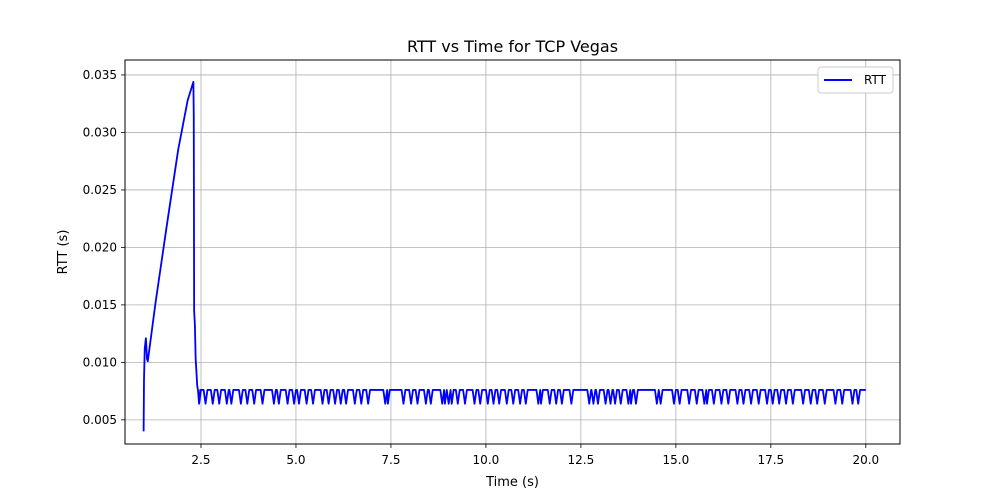 The image size is (1000, 500). Describe the element at coordinates (100, 305) in the screenshot. I see `y-tick-label: 0.015` at that location.